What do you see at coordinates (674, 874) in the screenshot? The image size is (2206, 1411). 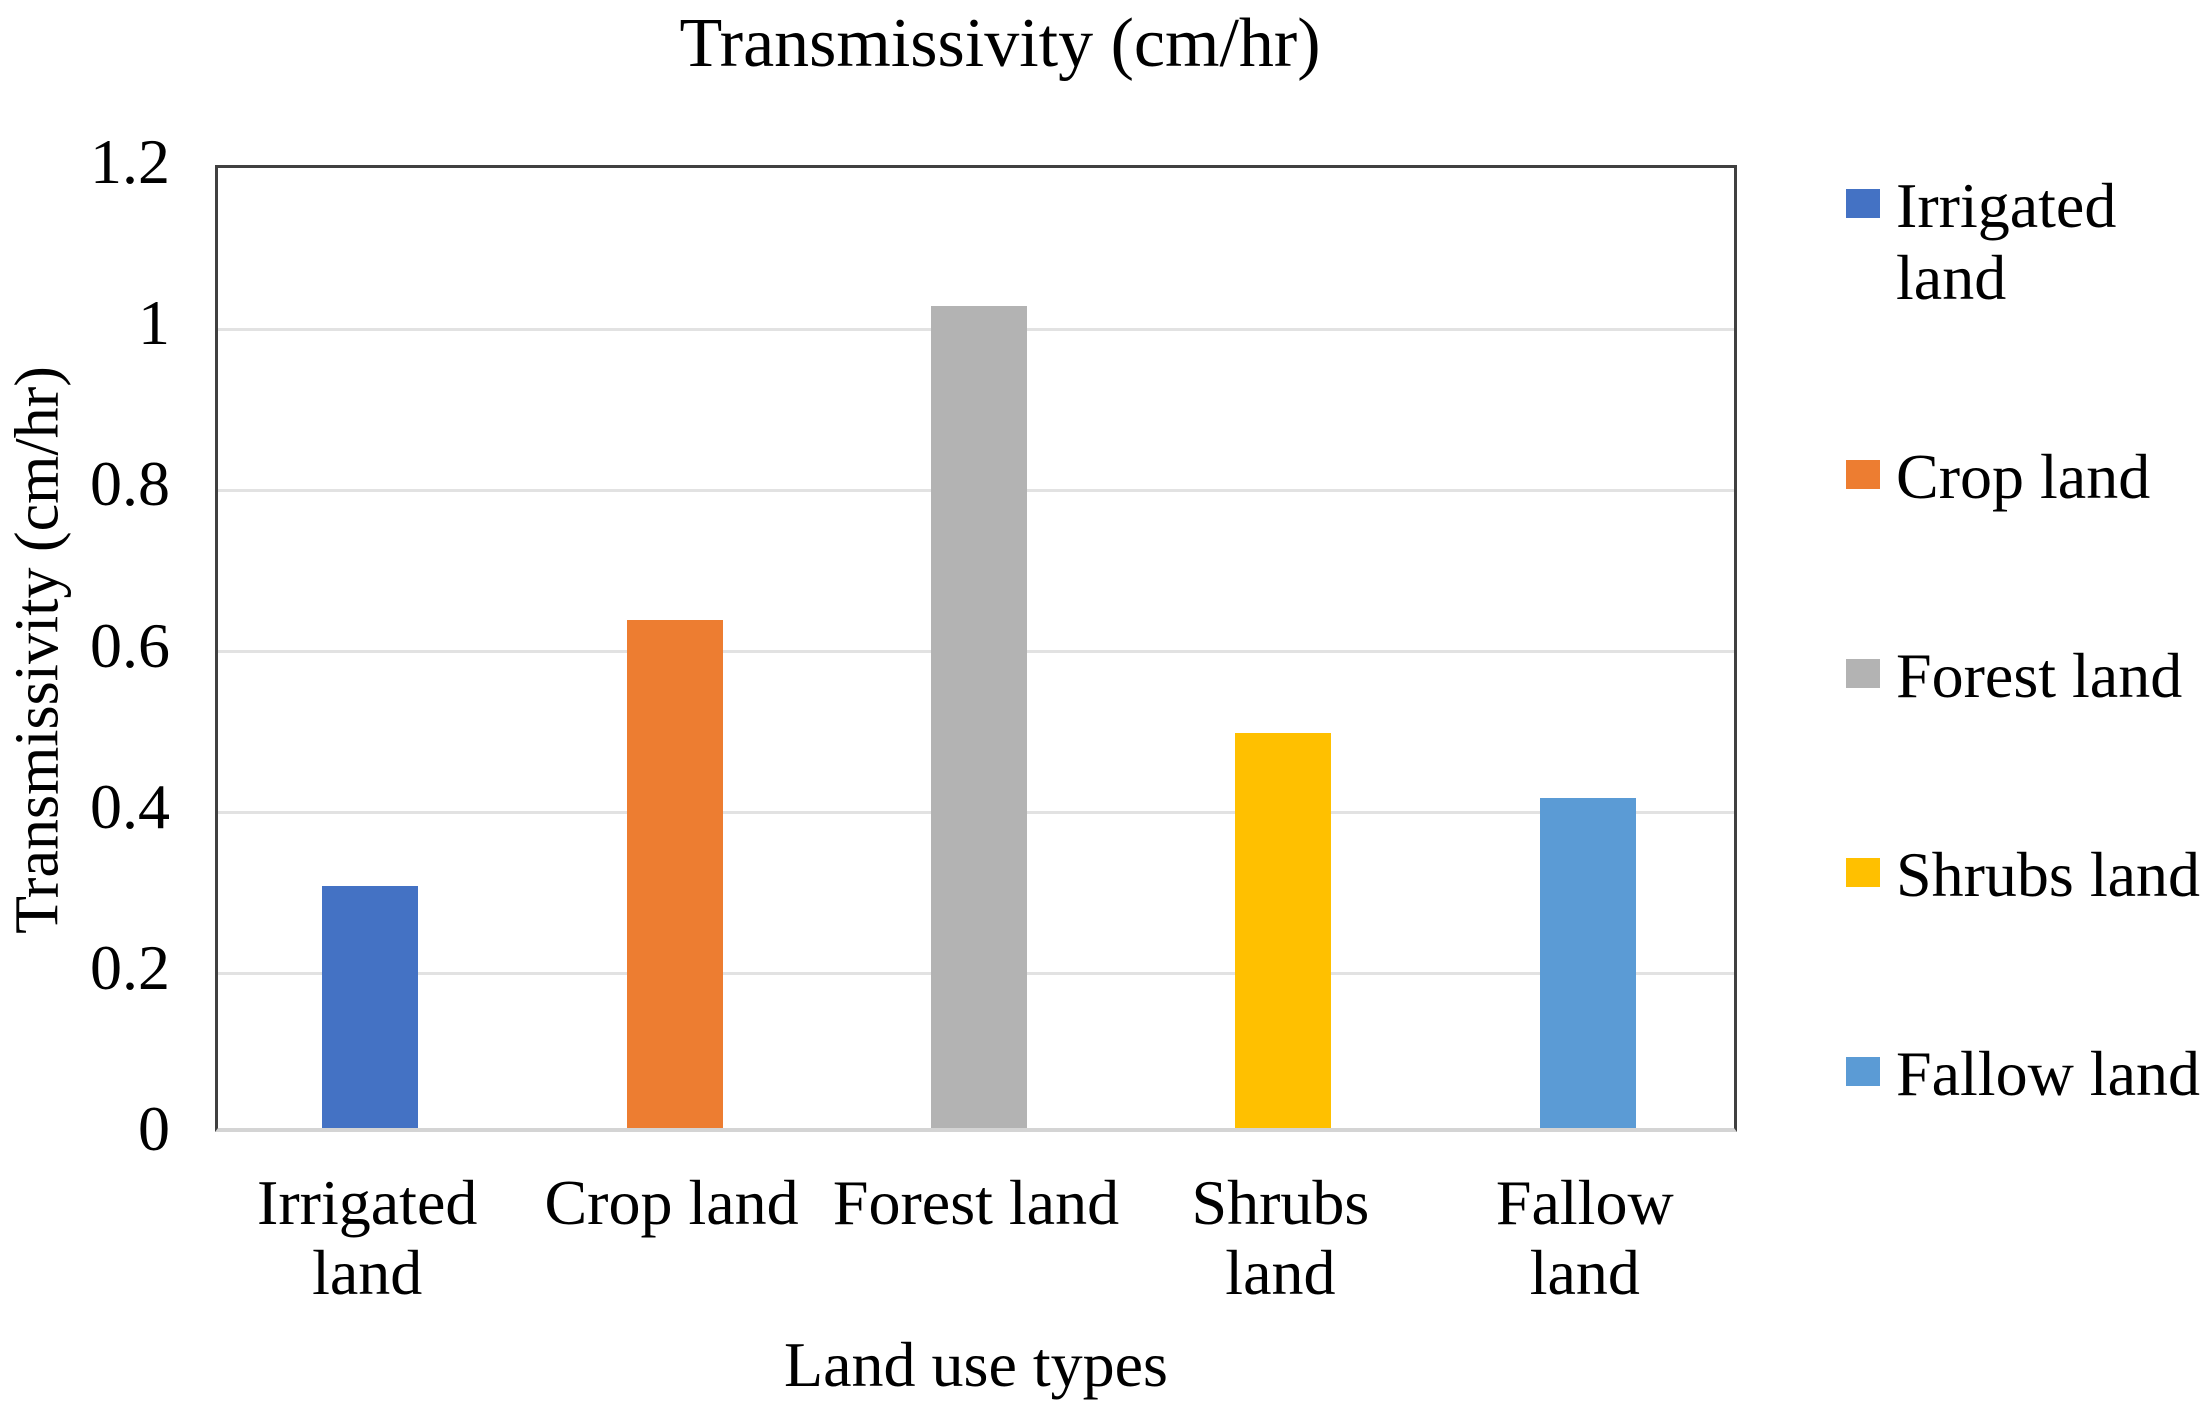 I see `bar-crop-land` at bounding box center [674, 874].